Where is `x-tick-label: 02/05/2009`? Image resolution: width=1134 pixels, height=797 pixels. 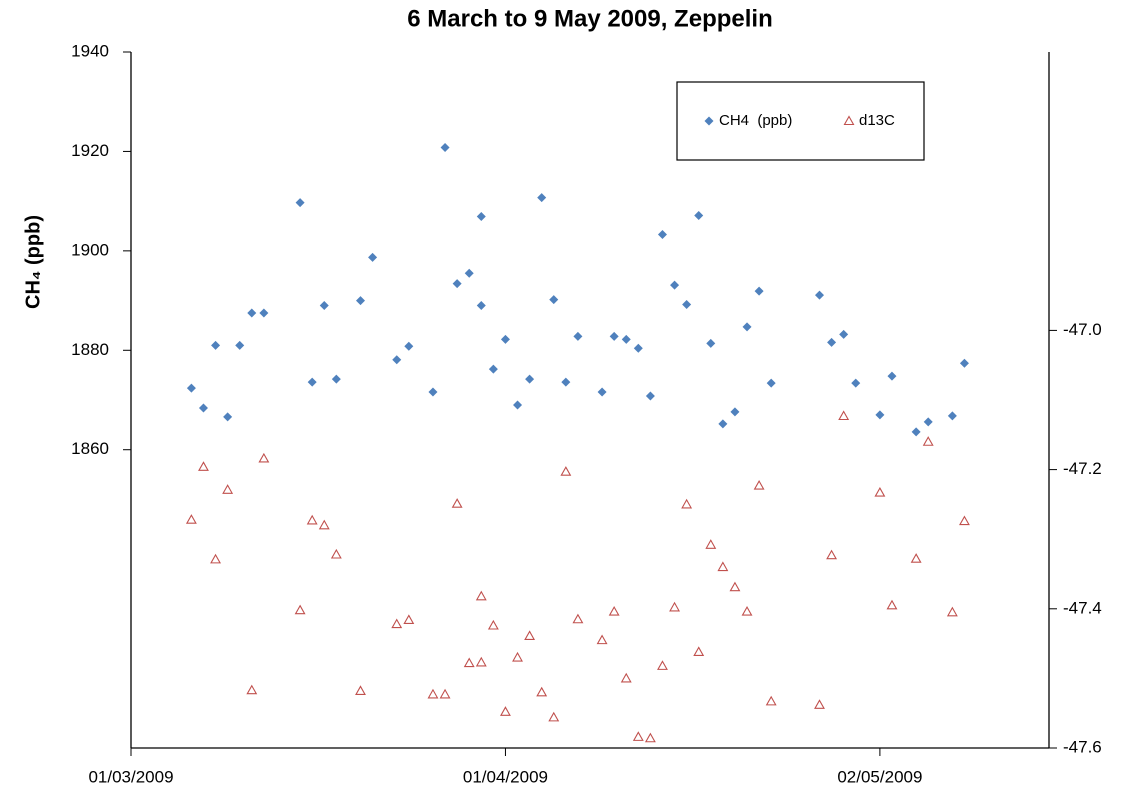 x-tick-label: 02/05/2009 is located at coordinates (879, 776).